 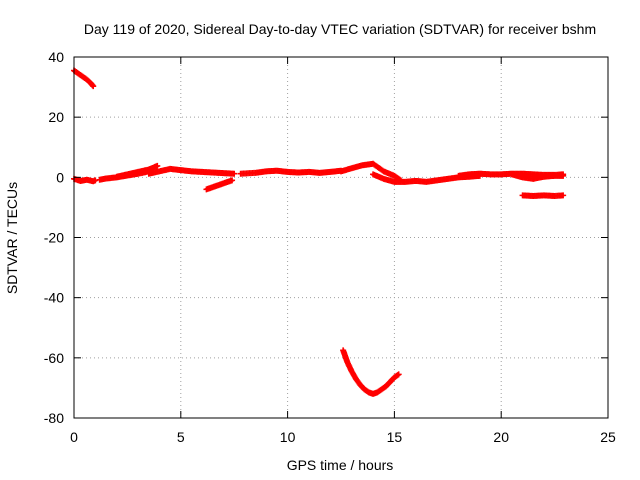 I want to click on y-tick-label: -40, so click(x=54, y=298).